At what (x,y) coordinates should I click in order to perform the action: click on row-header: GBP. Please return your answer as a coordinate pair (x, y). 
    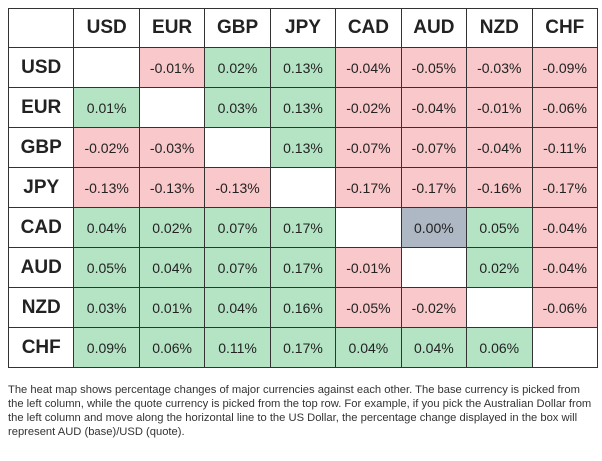
    Looking at the image, I should click on (41, 147).